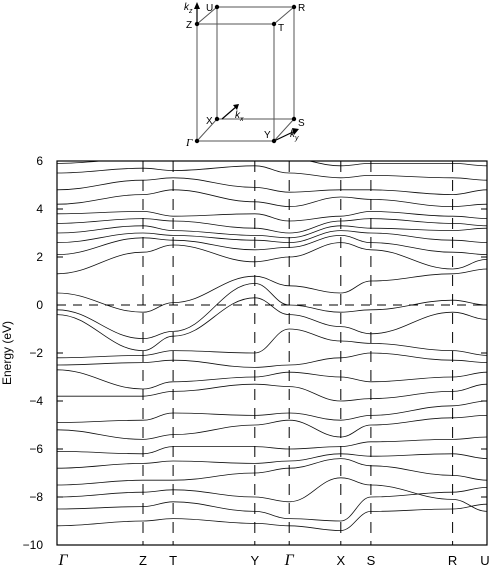 This screenshot has height=579, width=490. I want to click on k-label-2: T, so click(173, 560).